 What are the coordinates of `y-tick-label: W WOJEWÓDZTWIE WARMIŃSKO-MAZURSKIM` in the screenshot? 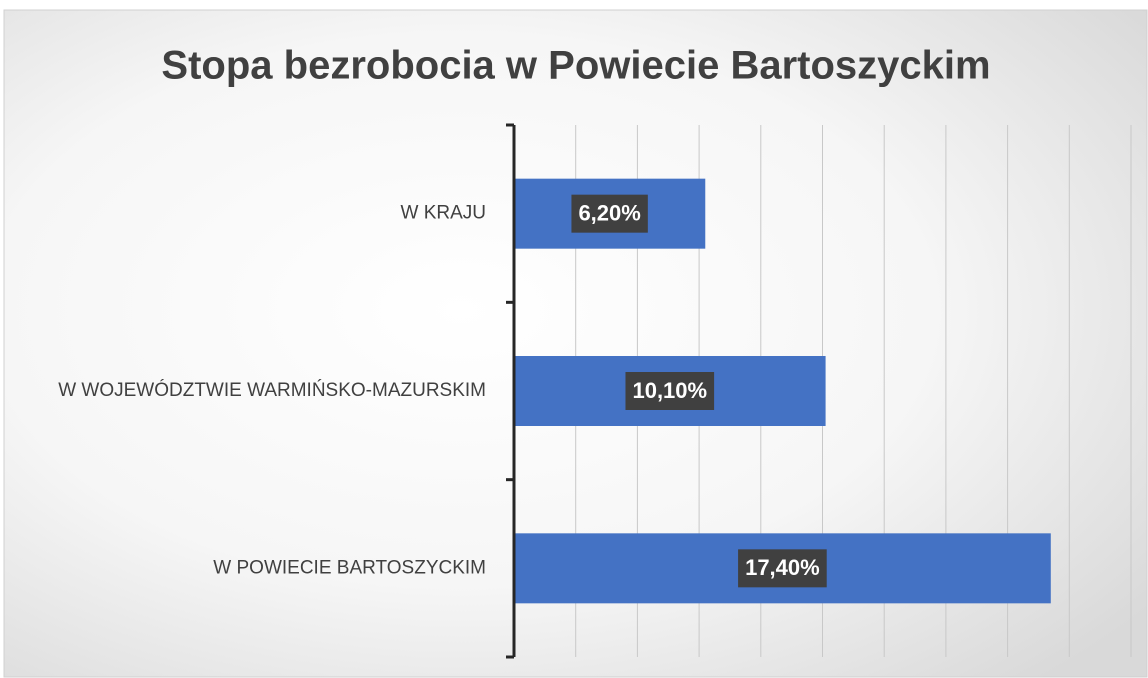 It's located at (272, 390).